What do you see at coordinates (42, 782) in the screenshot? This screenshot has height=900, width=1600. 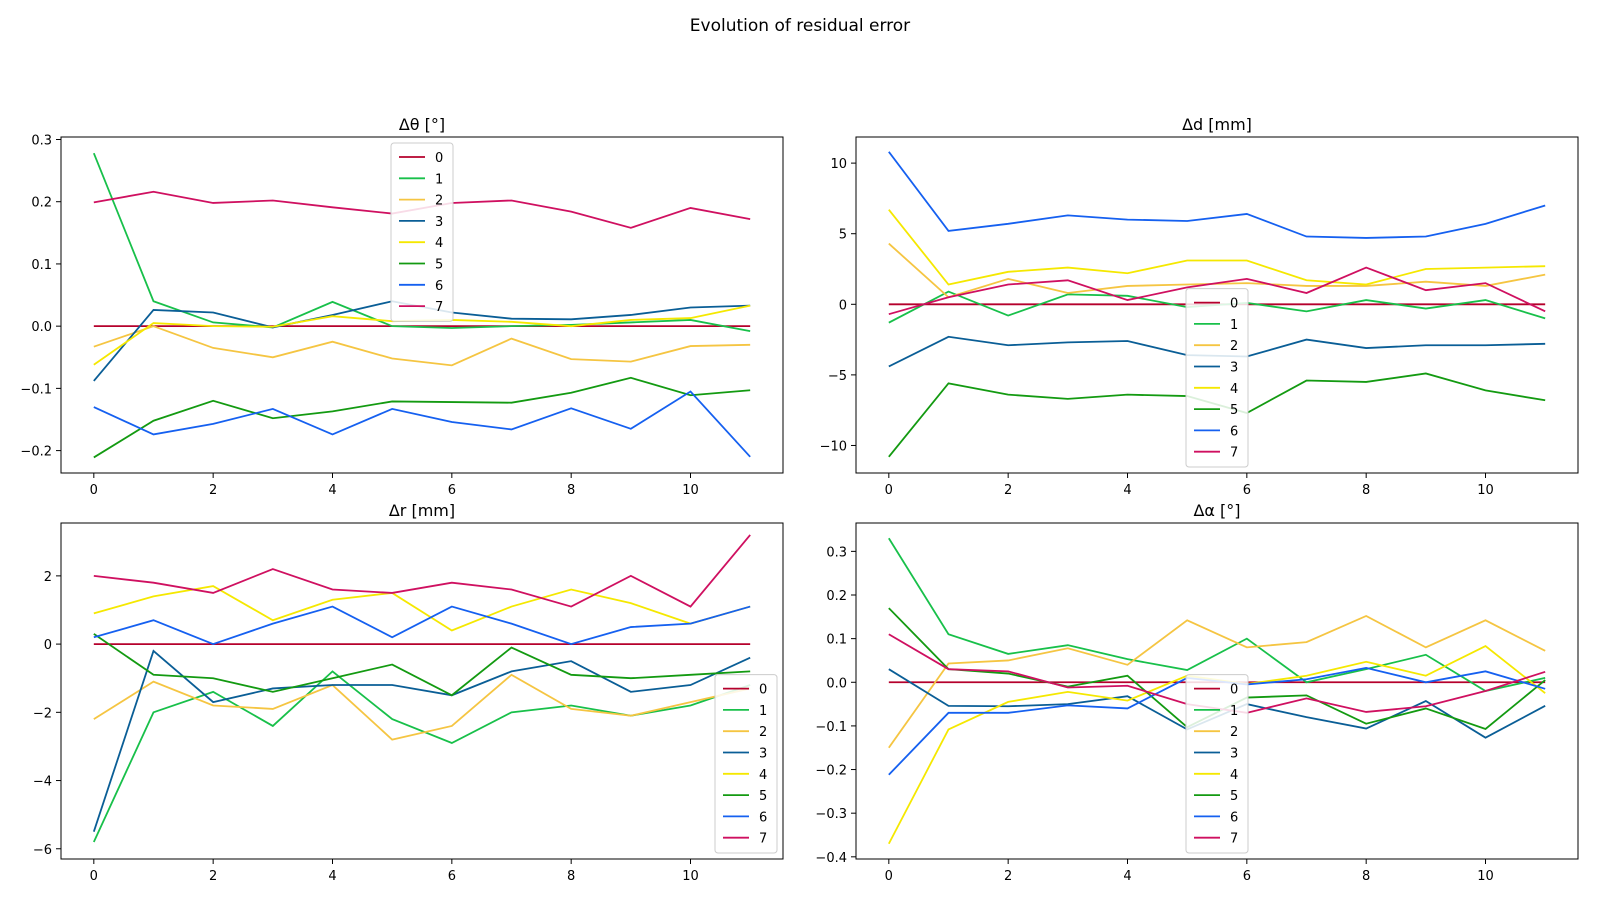 I see `y-tick-label: −4` at bounding box center [42, 782].